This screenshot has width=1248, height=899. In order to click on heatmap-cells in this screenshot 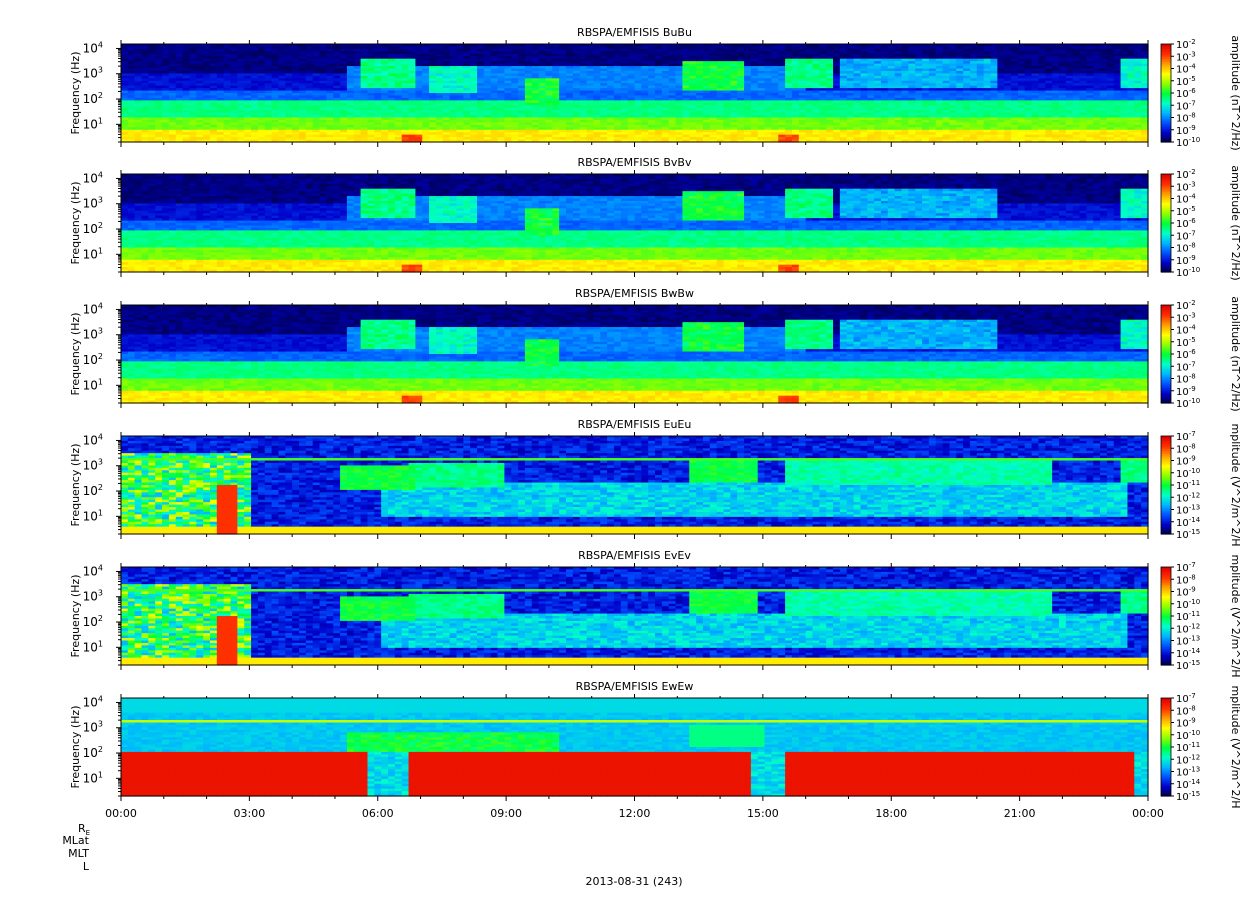, I will do `click(635, 93)`.